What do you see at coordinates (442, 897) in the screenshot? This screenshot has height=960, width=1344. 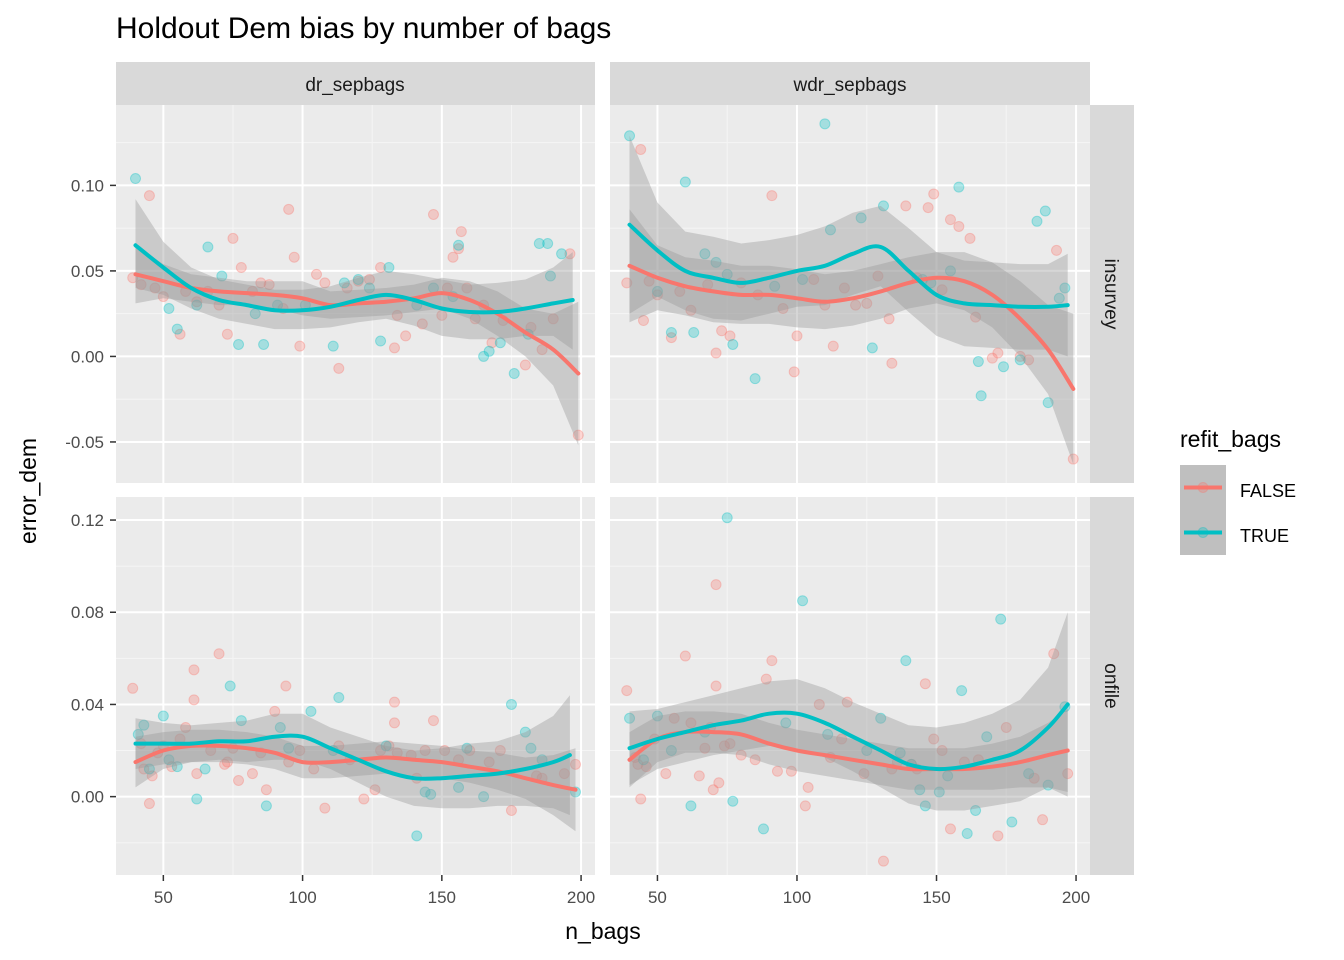 I see `x-tick-label: 150` at bounding box center [442, 897].